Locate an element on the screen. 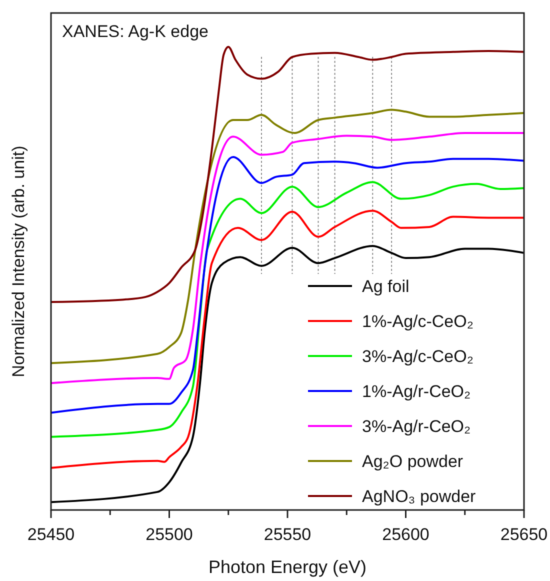 The height and width of the screenshot is (581, 550). y-axis-title: Normalized Intensity (arb. unit) is located at coordinates (18, 262).